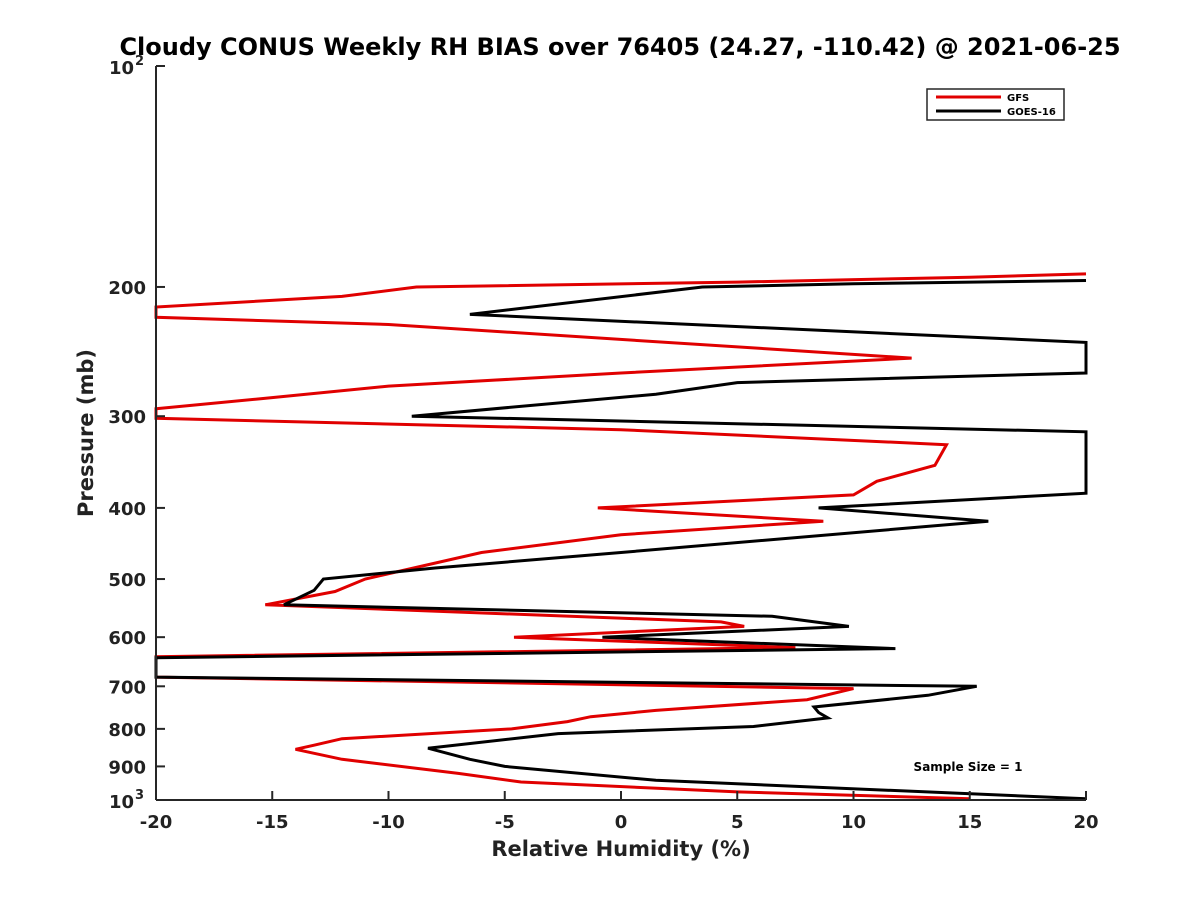 The width and height of the screenshot is (1200, 900). I want to click on y-tick-label: 500, so click(127, 580).